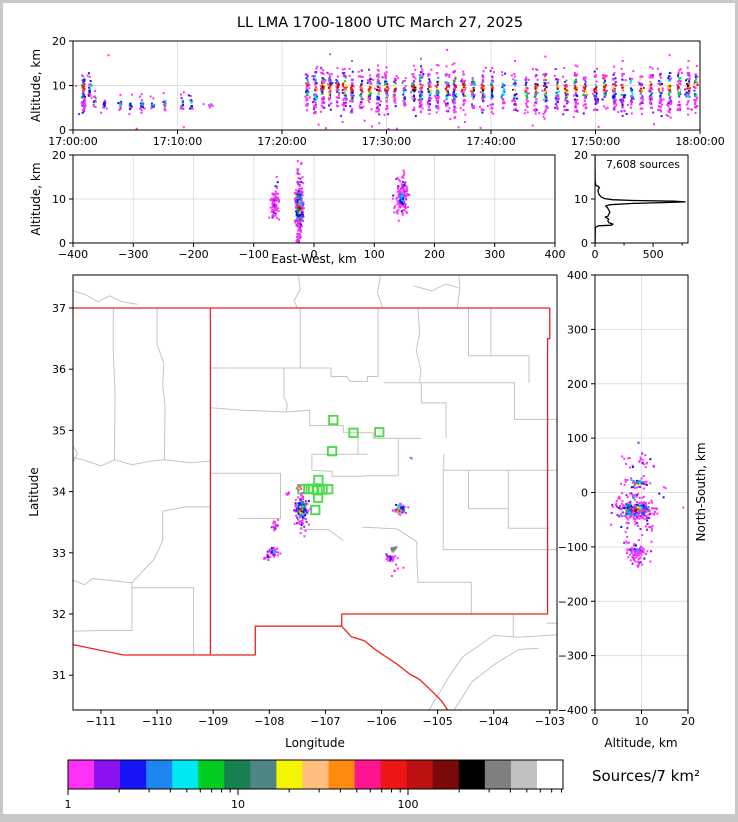 The image size is (738, 822). What do you see at coordinates (643, 165) in the screenshot?
I see `total-sources-annotation: 7,608 sources` at bounding box center [643, 165].